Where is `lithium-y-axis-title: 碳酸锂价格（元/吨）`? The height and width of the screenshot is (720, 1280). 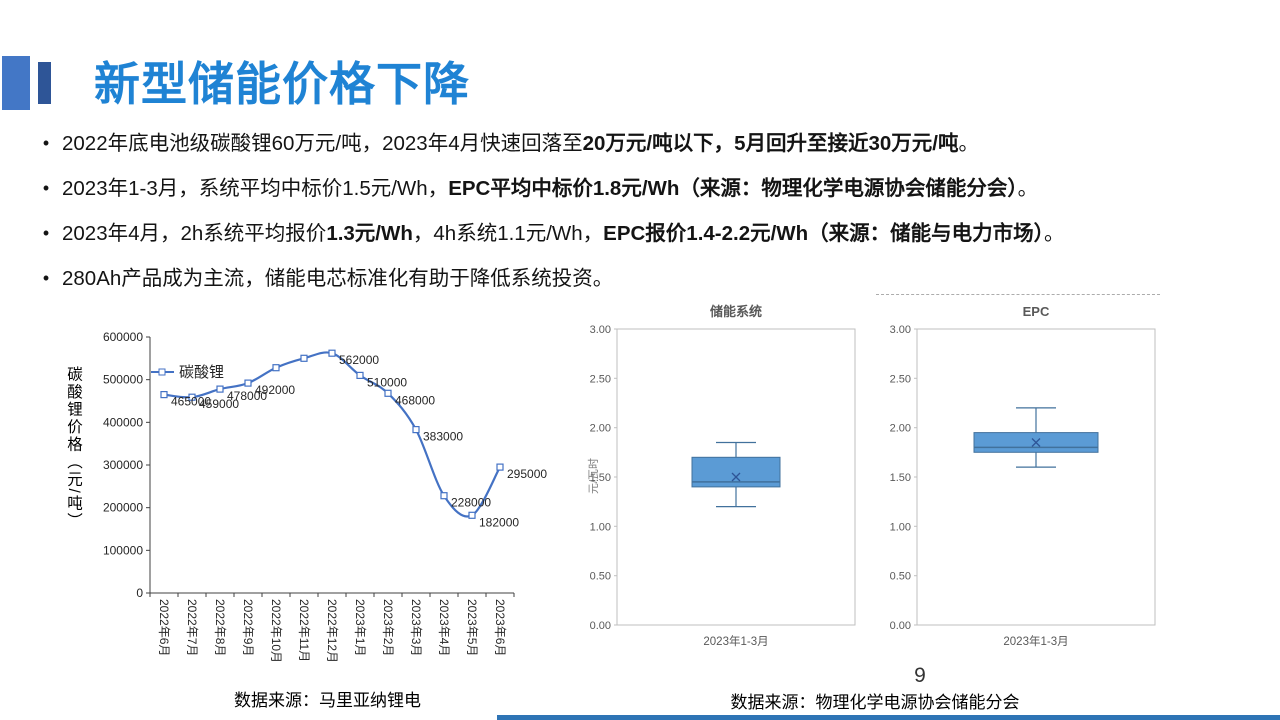 lithium-y-axis-title: 碳酸锂价格（元/吨） is located at coordinates (73, 448).